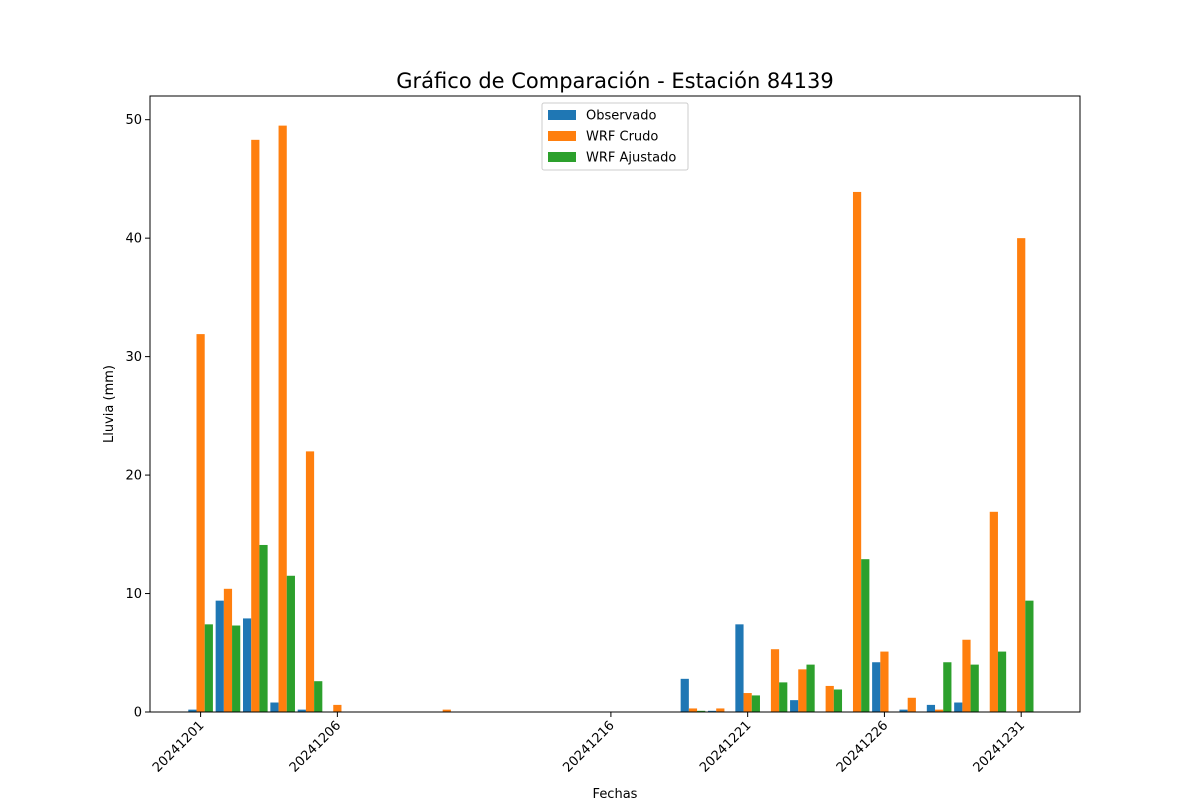 The image size is (1200, 800). What do you see at coordinates (133, 120) in the screenshot?
I see `y-tick-label: 50` at bounding box center [133, 120].